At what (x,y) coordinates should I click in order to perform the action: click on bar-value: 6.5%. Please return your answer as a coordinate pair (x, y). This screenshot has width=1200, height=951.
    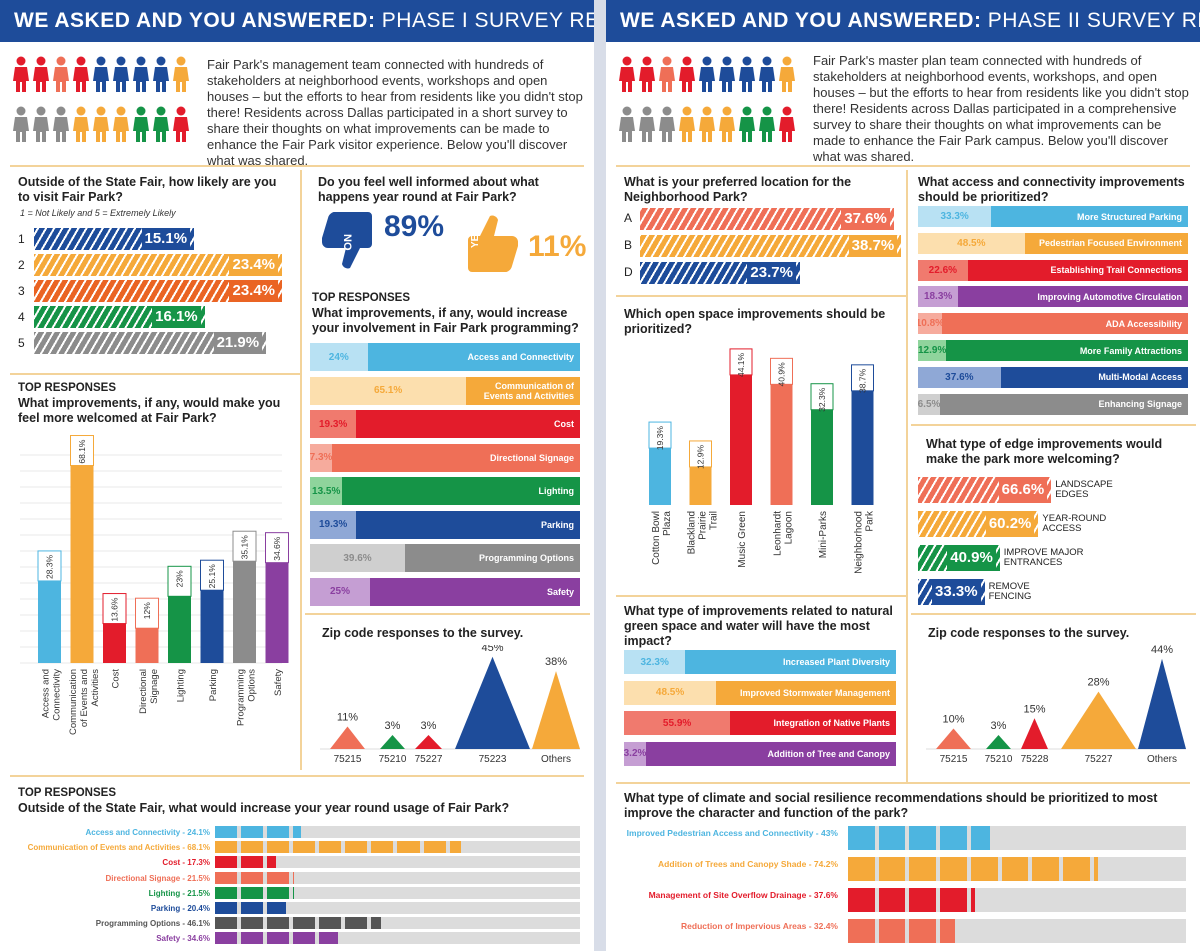
    Looking at the image, I should click on (929, 404).